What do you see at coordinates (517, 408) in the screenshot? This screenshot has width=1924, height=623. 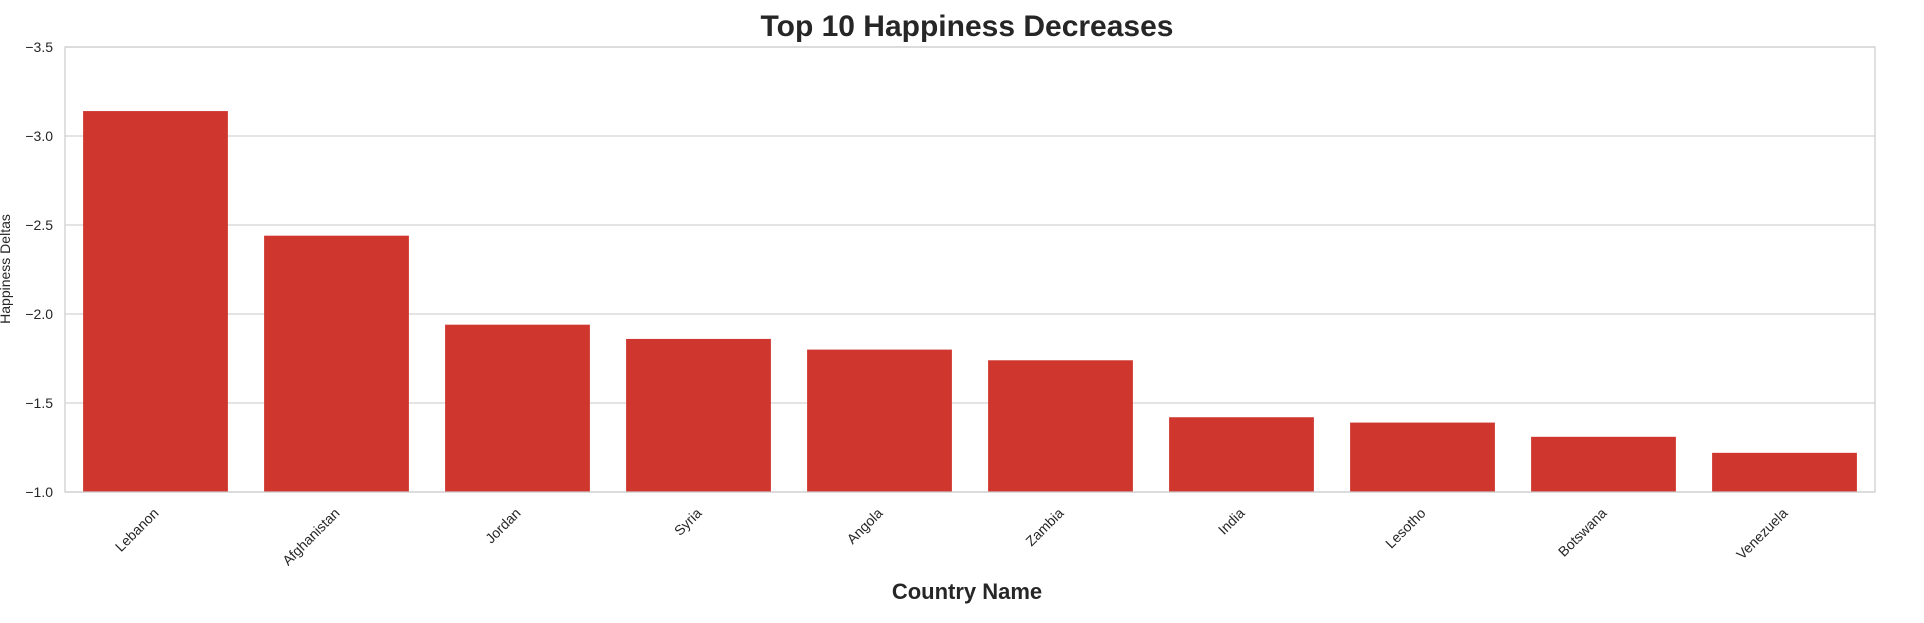 I see `bar-jordan` at bounding box center [517, 408].